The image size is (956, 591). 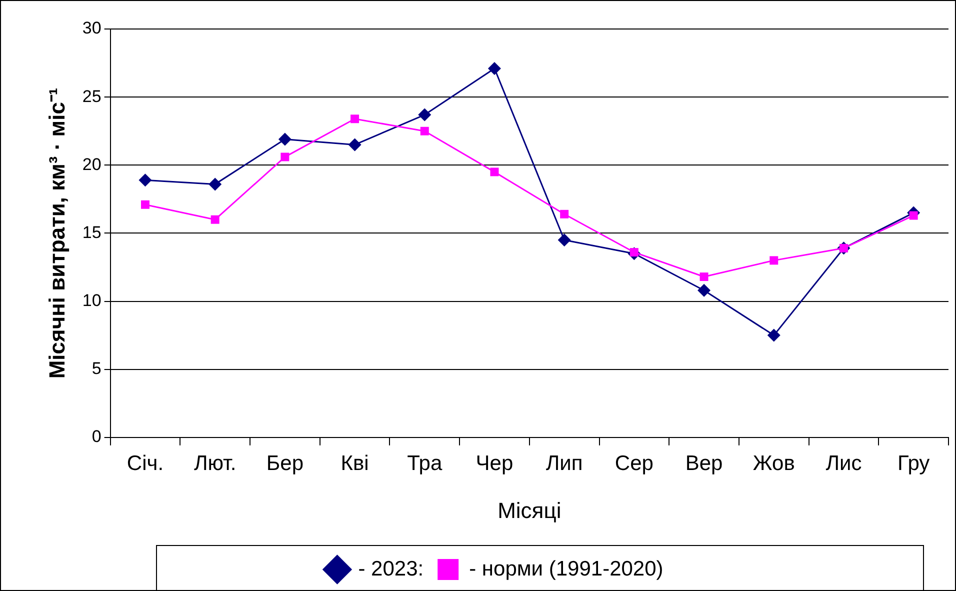 I want to click on x-tick-label: Тра, so click(x=424, y=463).